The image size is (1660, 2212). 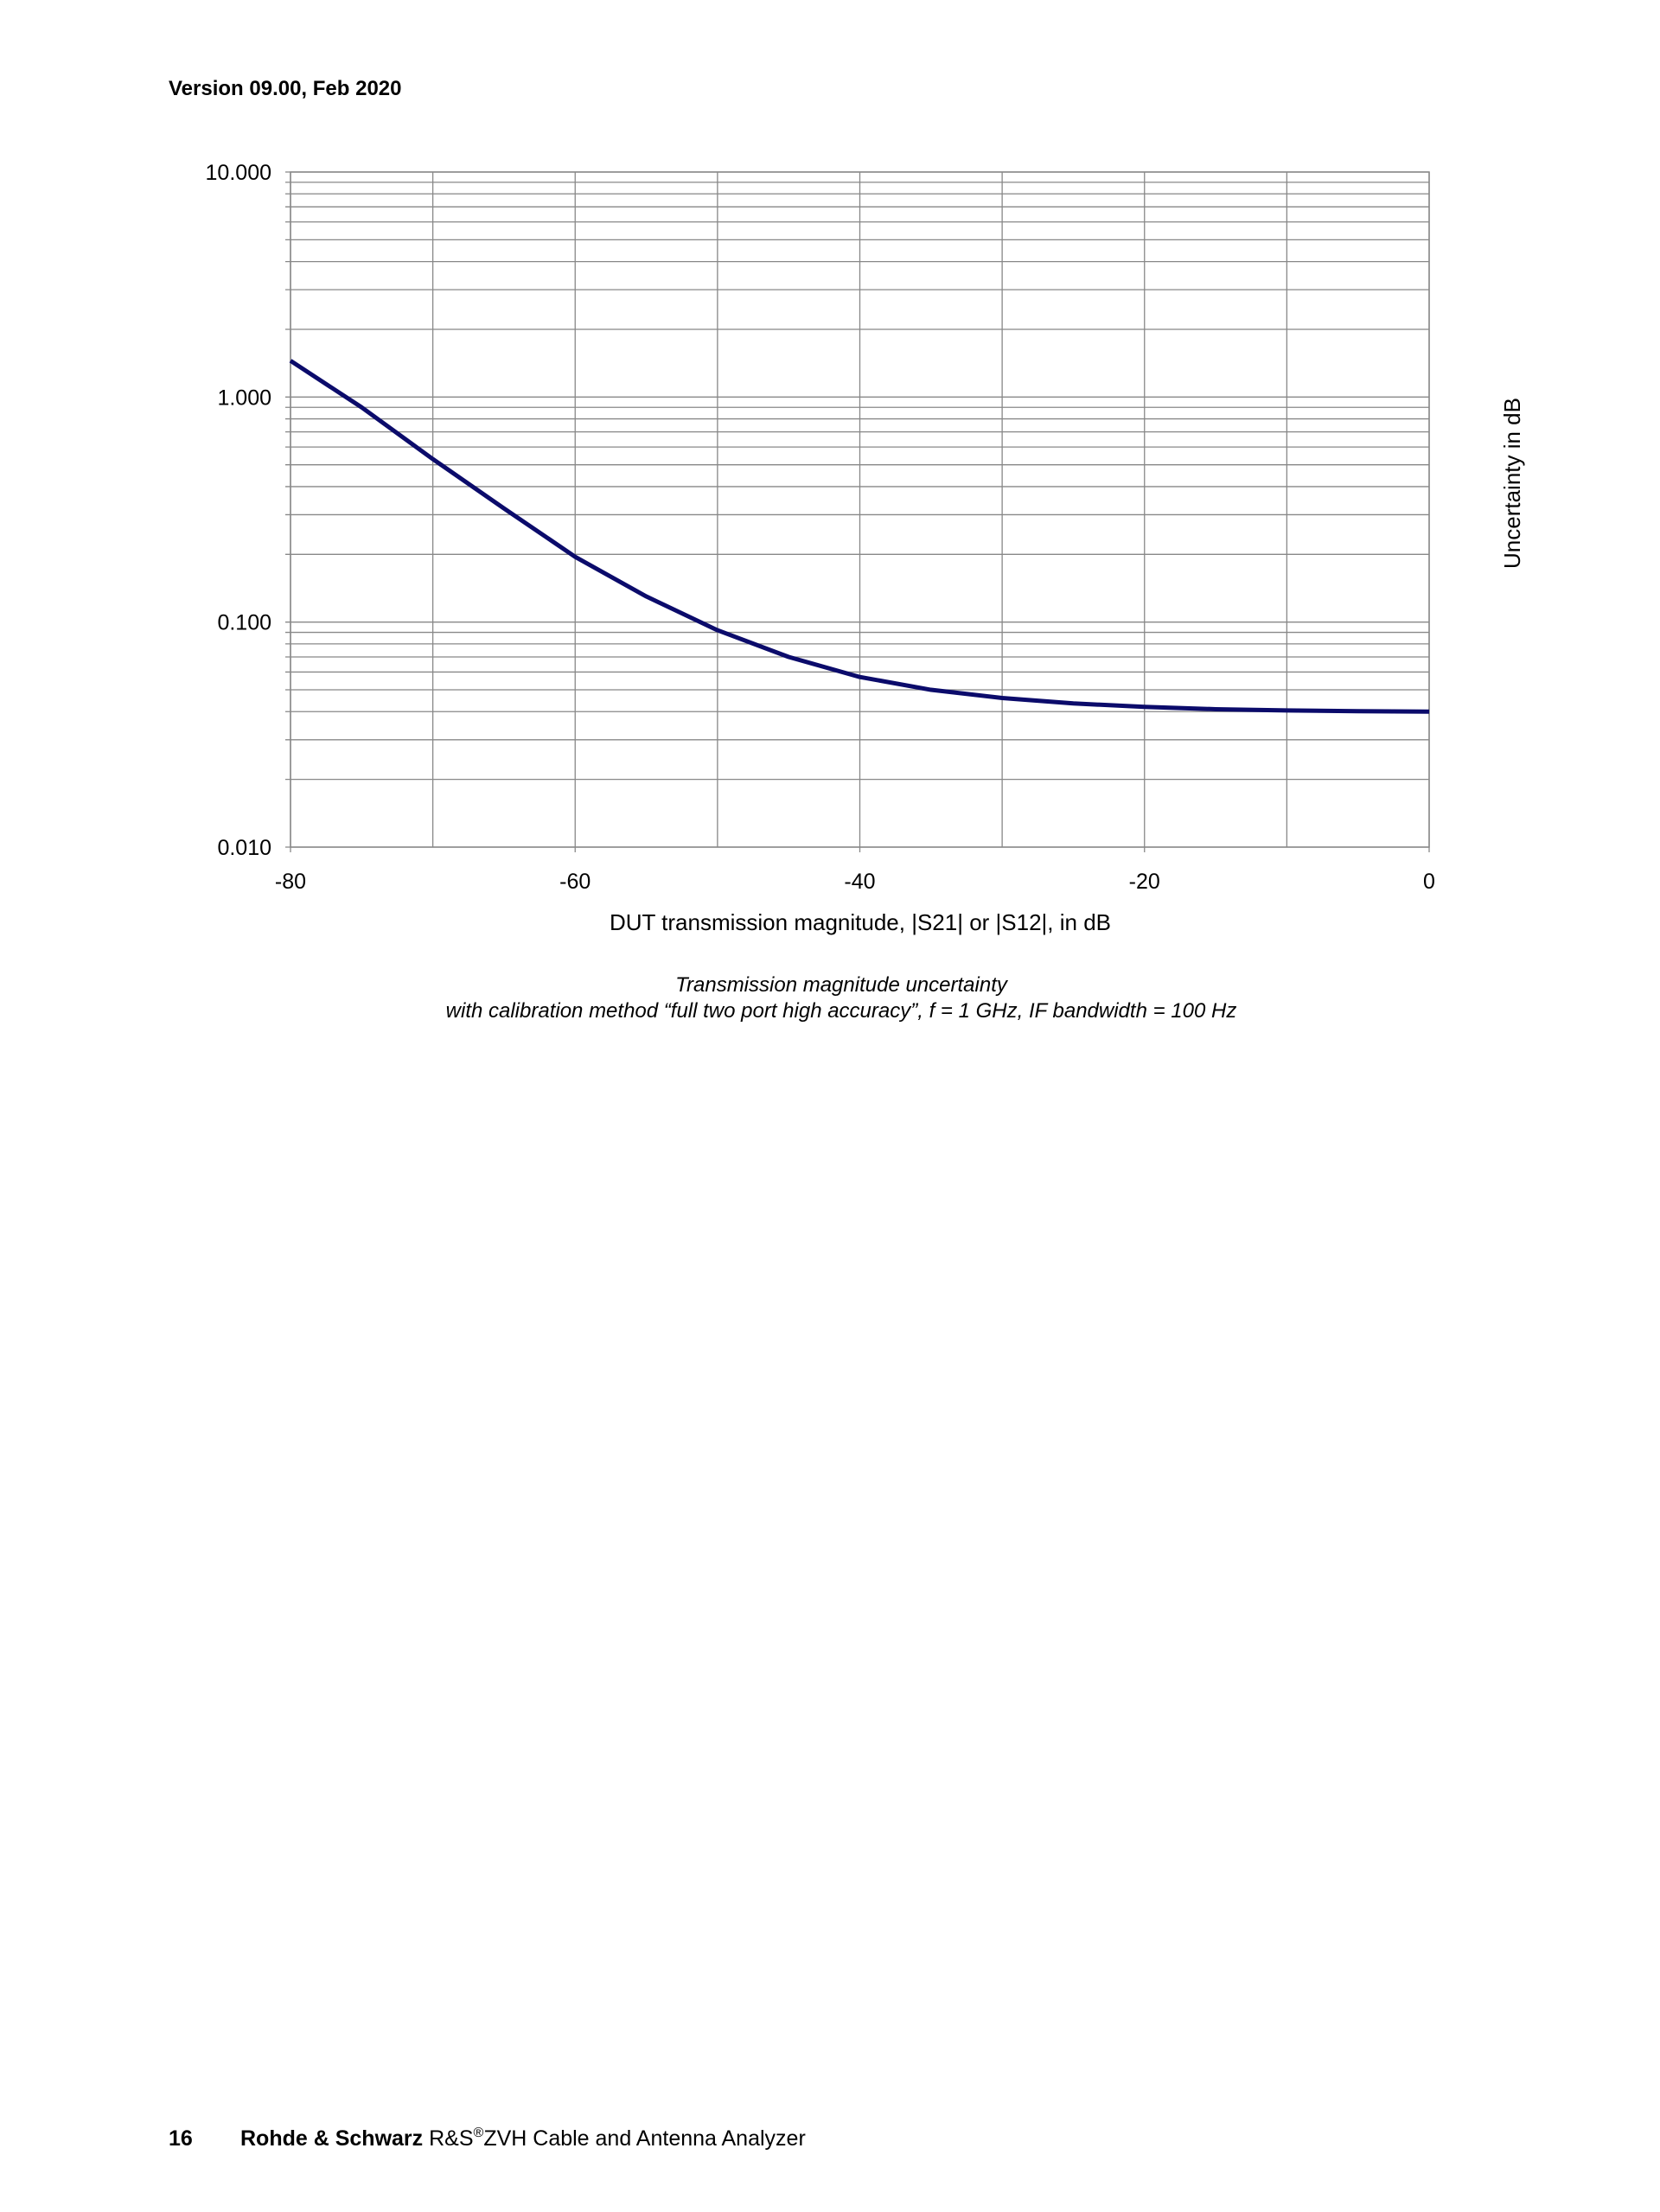 What do you see at coordinates (479, 2133) in the screenshot?
I see `registered: ®` at bounding box center [479, 2133].